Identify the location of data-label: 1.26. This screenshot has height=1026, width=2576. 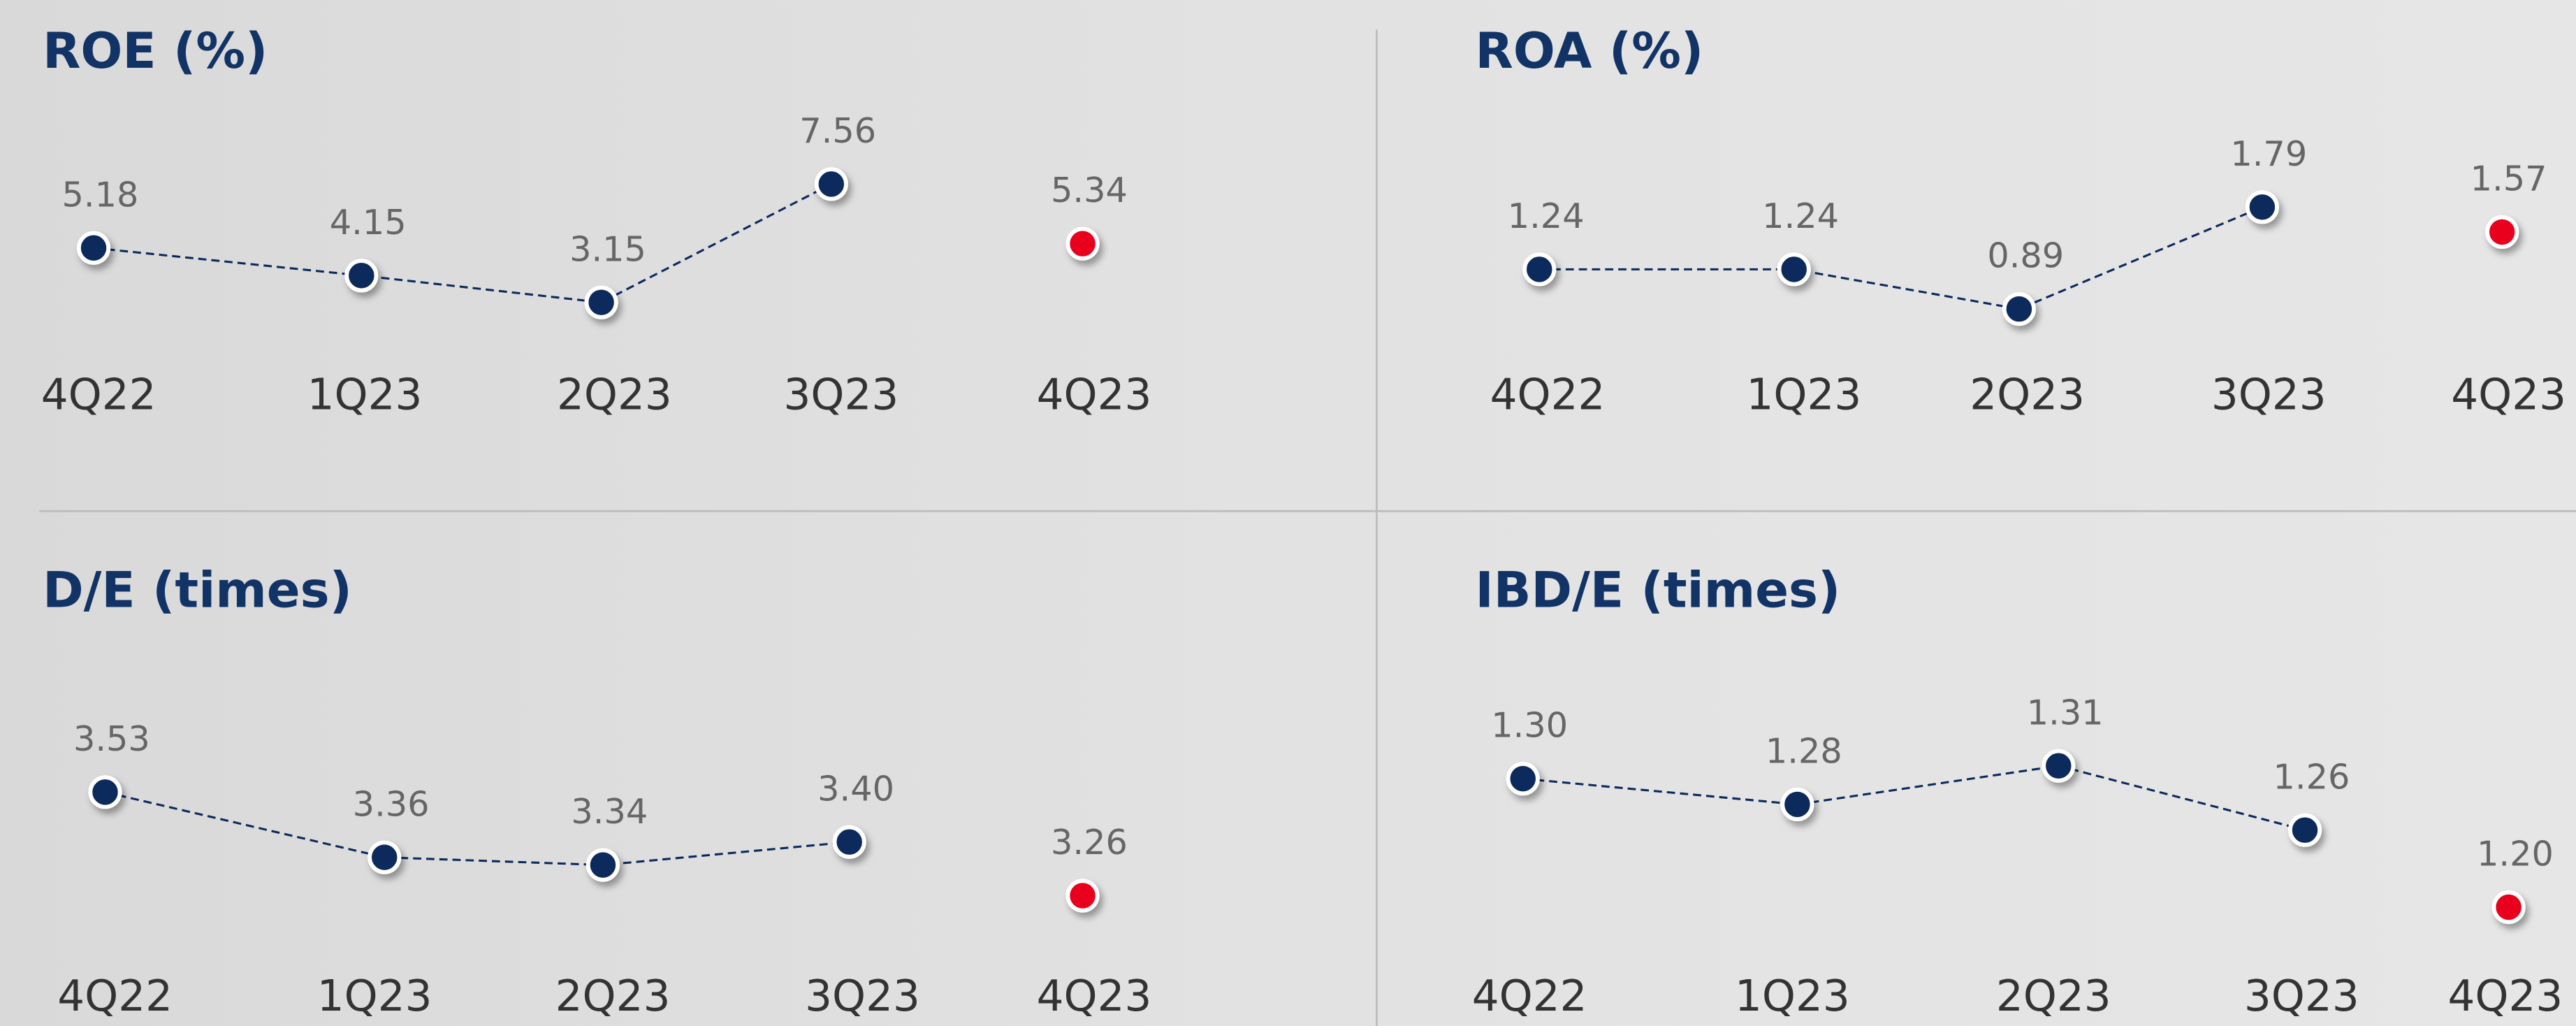
(2311, 776).